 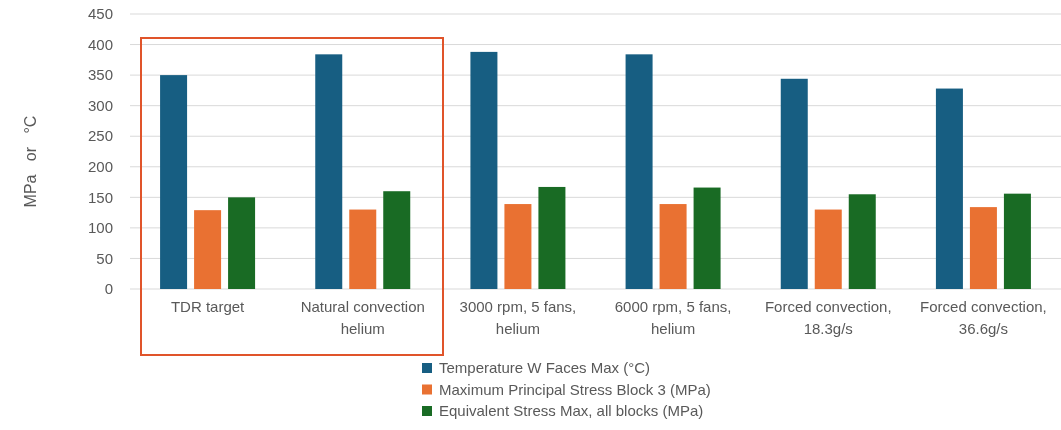 I want to click on y-tick-label: 150, so click(x=100, y=197).